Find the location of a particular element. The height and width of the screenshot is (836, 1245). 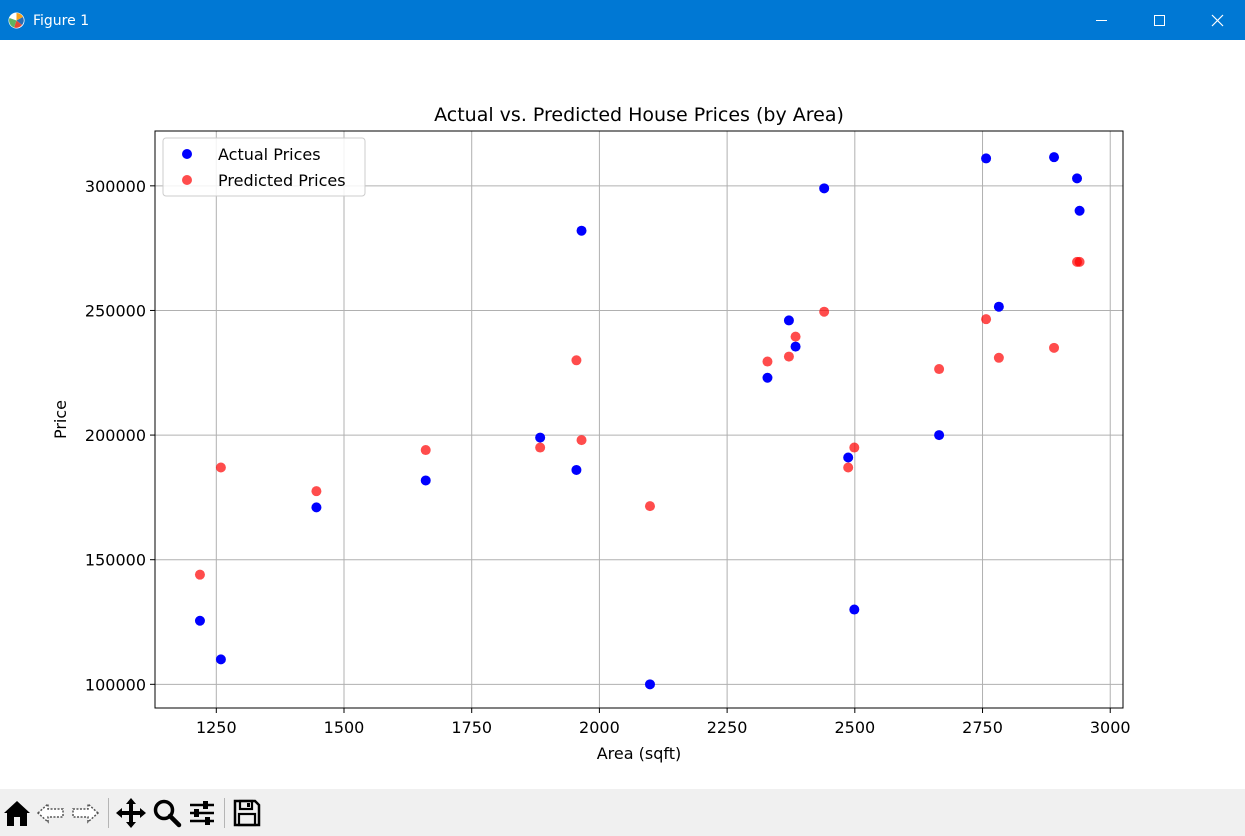

back-icon is located at coordinates (50, 813).